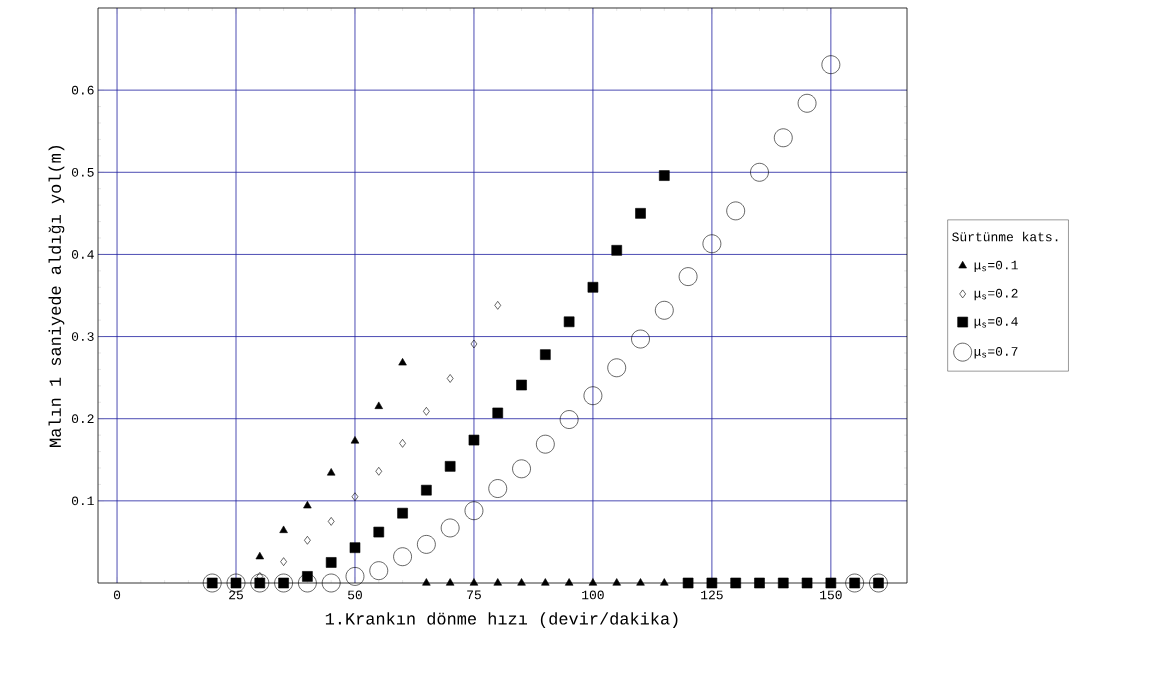  I want to click on x-tick-label: 100, so click(593, 595).